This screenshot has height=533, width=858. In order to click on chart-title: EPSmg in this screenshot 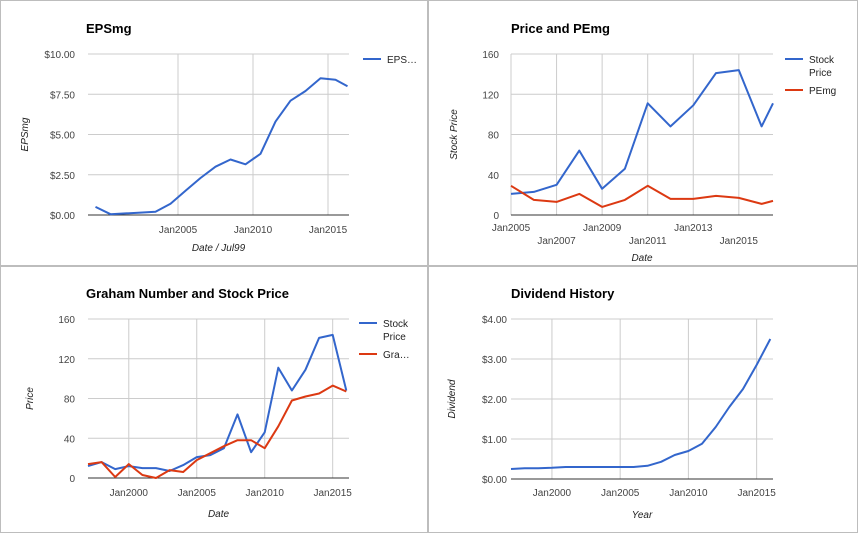, I will do `click(109, 28)`.